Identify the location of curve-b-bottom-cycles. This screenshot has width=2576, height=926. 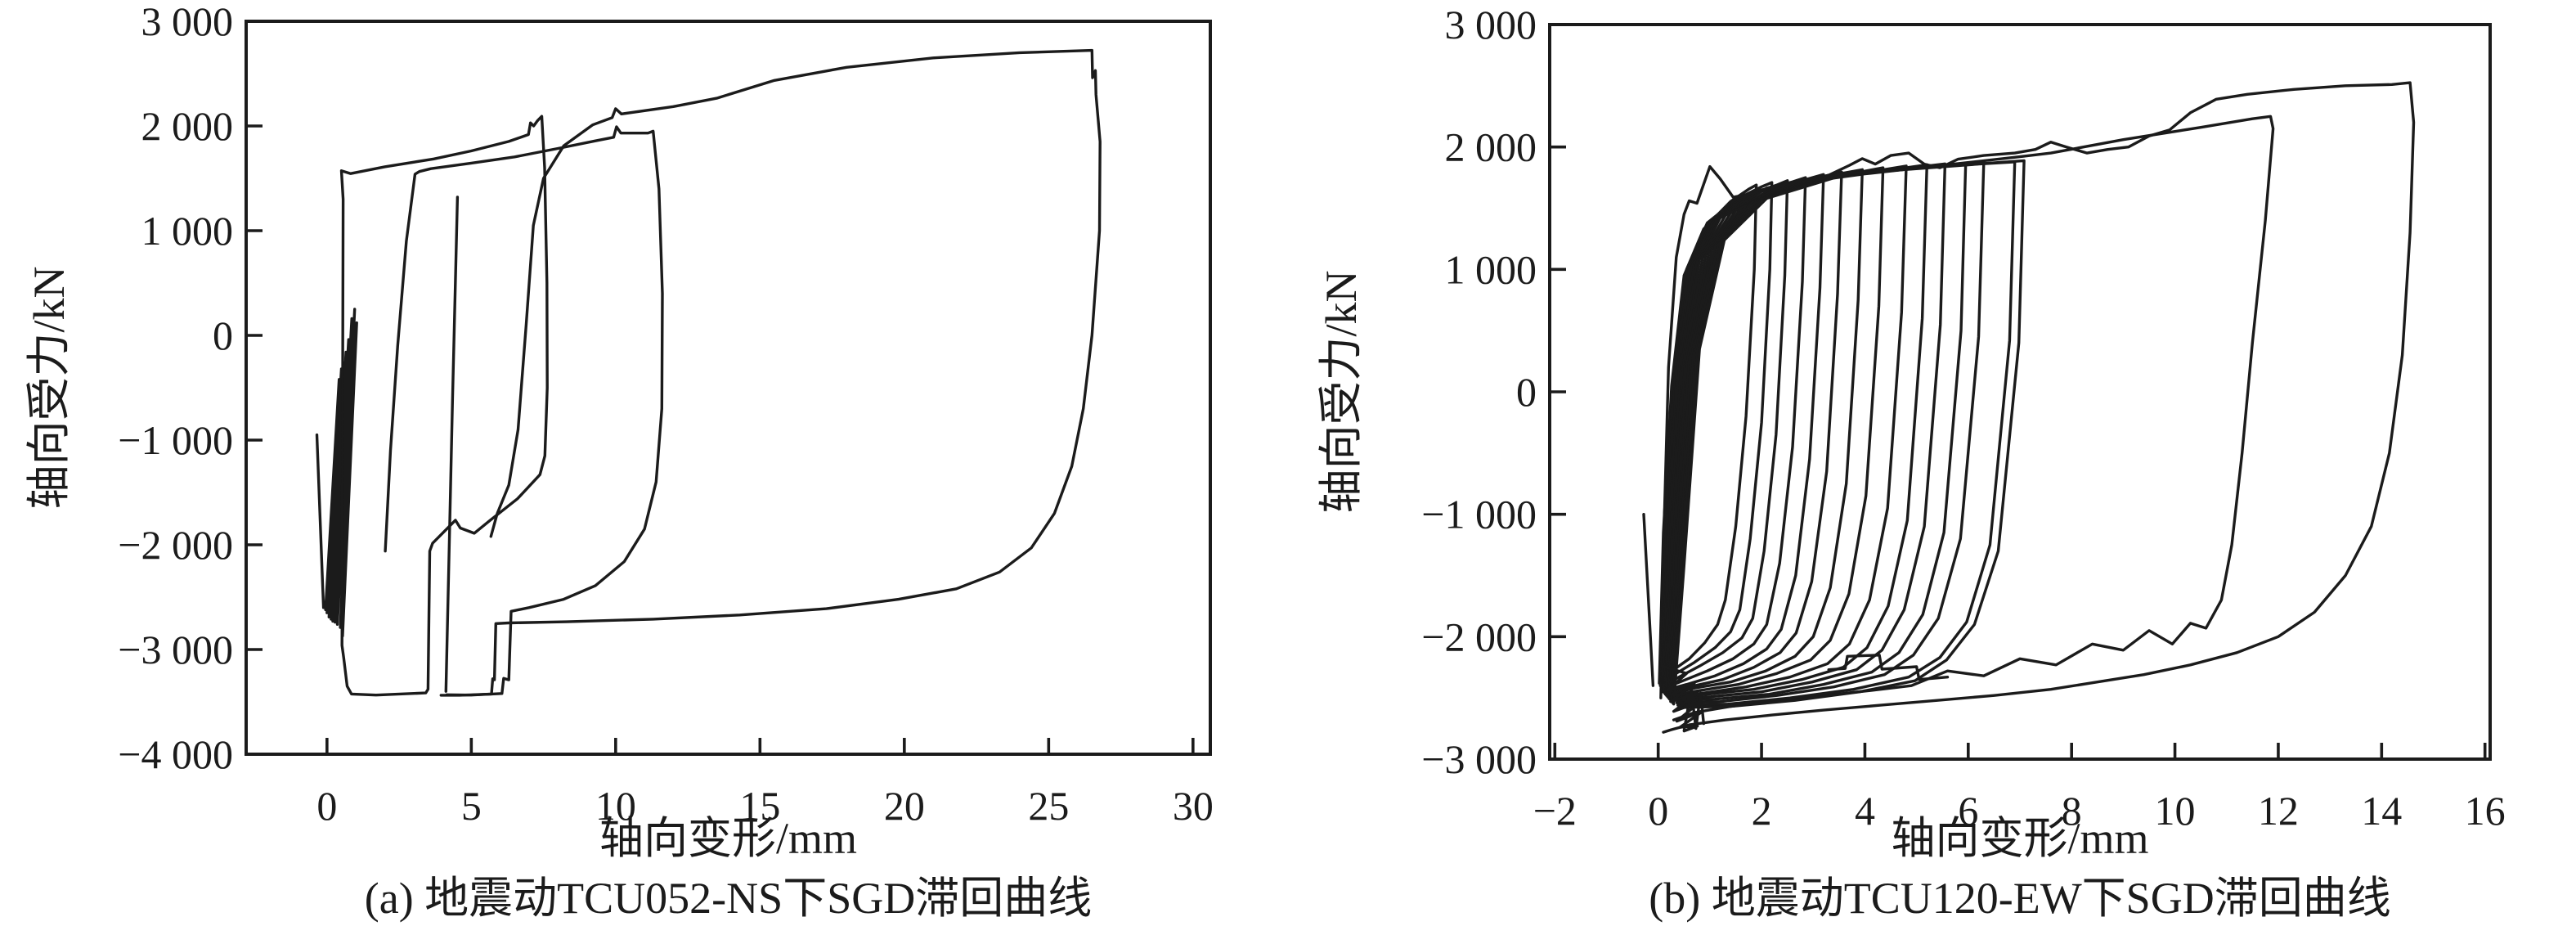
(1683, 699).